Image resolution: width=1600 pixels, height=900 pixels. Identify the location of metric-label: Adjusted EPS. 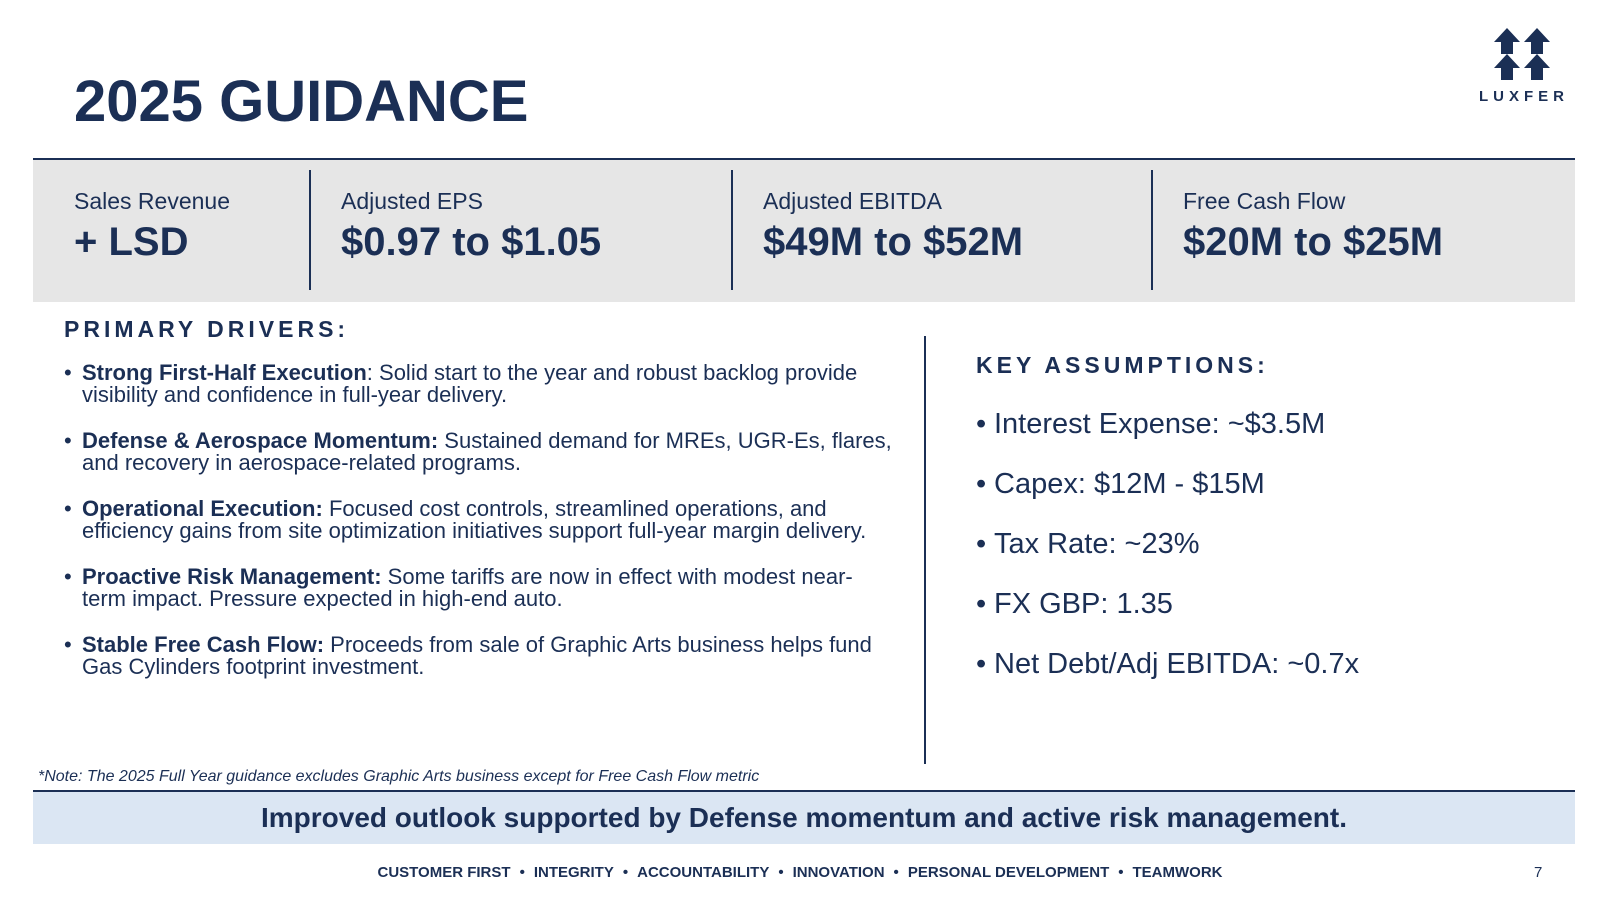
(412, 201).